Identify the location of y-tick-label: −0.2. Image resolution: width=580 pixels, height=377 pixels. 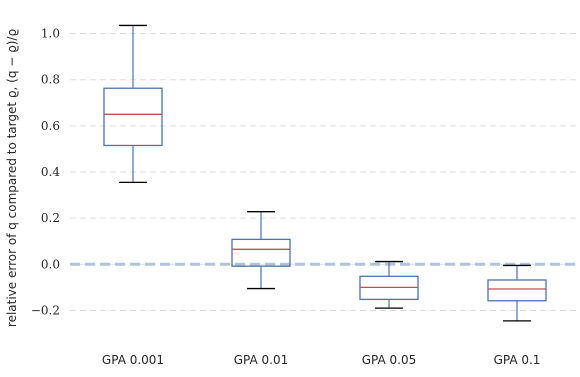
(45, 310).